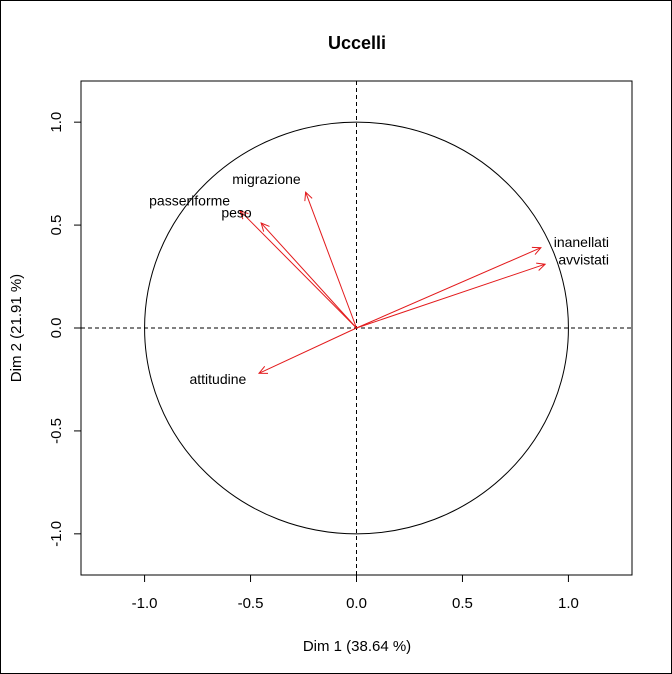 This screenshot has width=672, height=674. What do you see at coordinates (189, 201) in the screenshot?
I see `vector-label-passeriforme: passeriforme` at bounding box center [189, 201].